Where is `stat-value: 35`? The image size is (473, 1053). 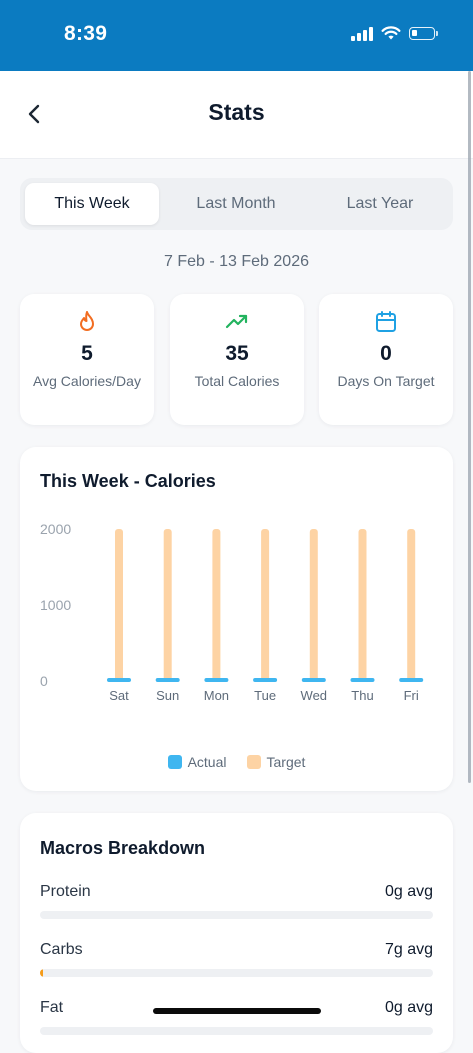
stat-value: 35 is located at coordinates (237, 353).